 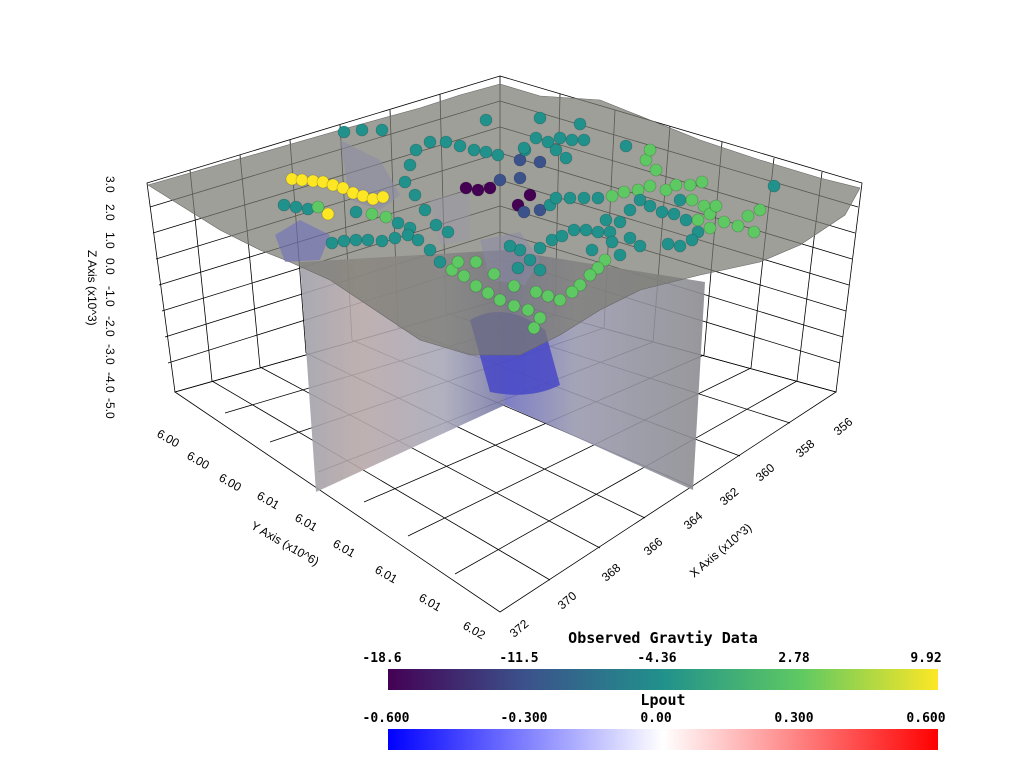 I want to click on x-tick: 370, so click(x=567, y=600).